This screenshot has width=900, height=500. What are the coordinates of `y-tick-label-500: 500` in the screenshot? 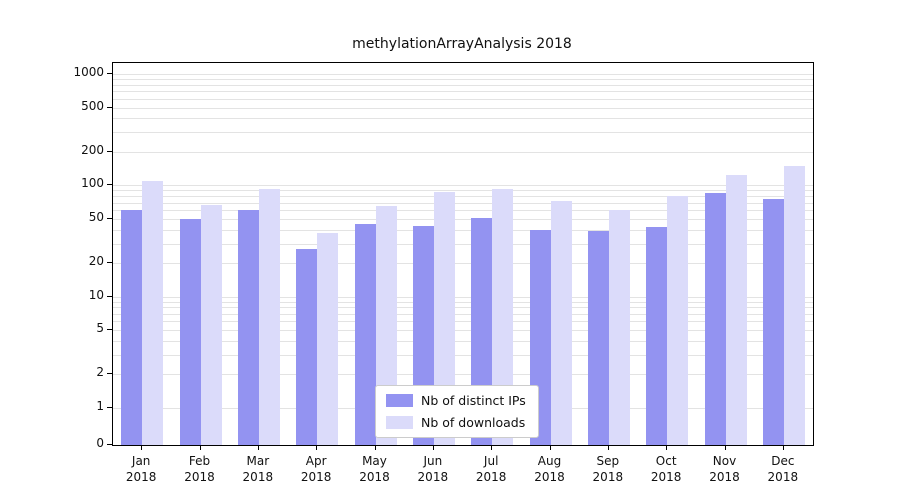 It's located at (92, 105).